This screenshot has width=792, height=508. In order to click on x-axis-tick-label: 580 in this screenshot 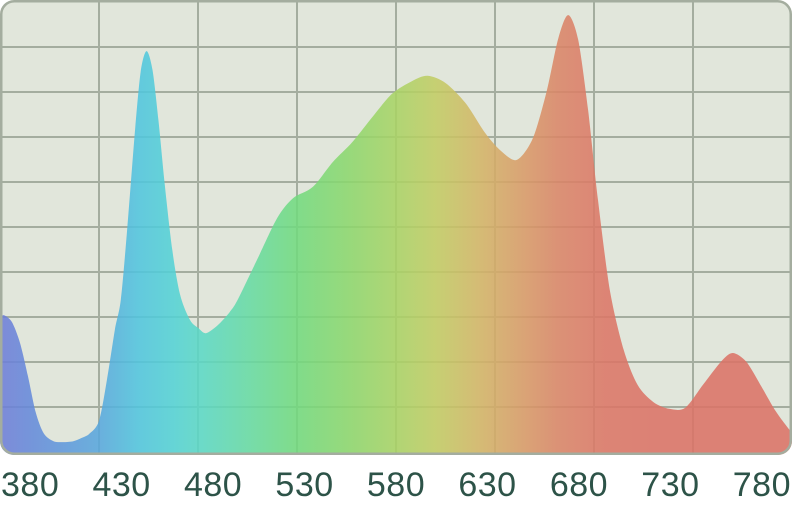, I will do `click(396, 485)`.